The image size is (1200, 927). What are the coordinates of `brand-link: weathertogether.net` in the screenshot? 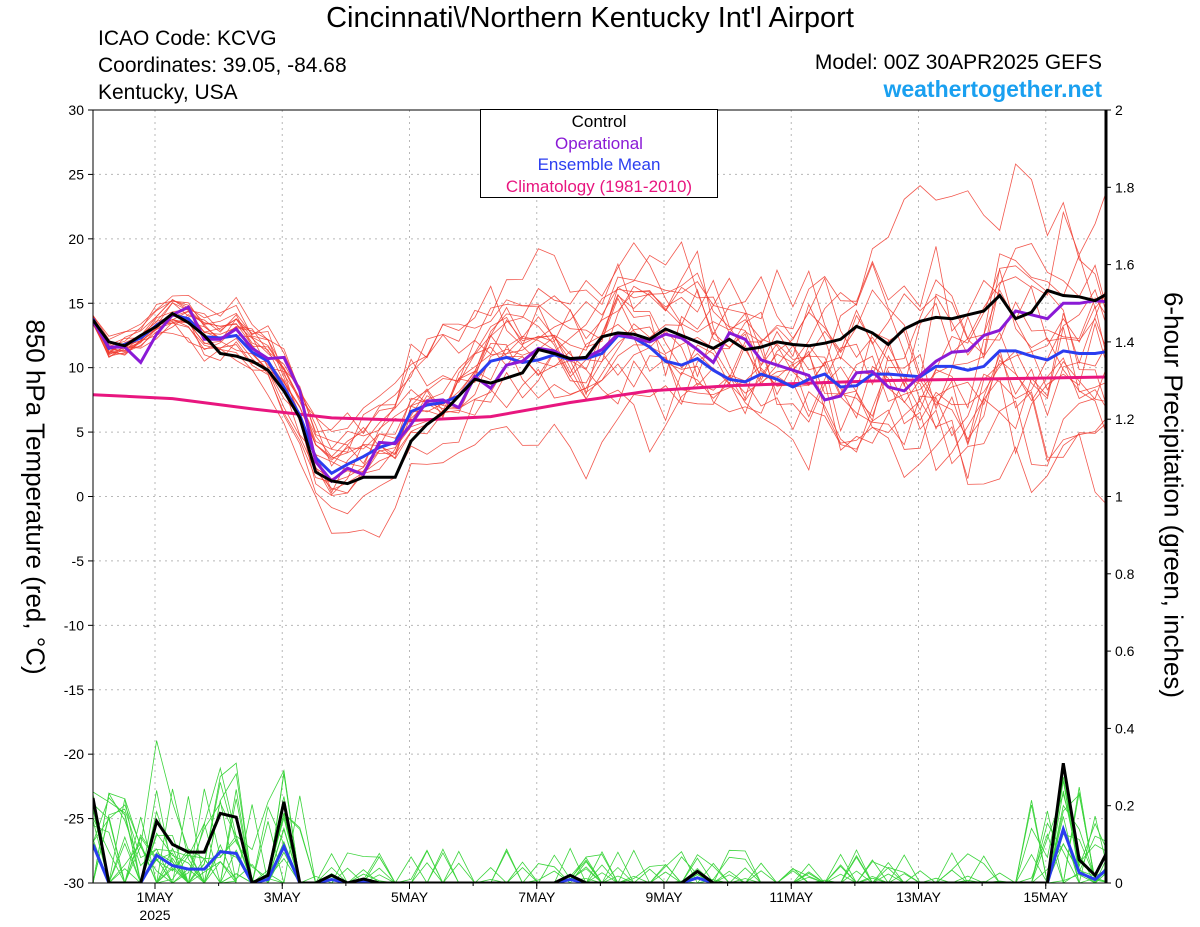 It's located at (992, 89).